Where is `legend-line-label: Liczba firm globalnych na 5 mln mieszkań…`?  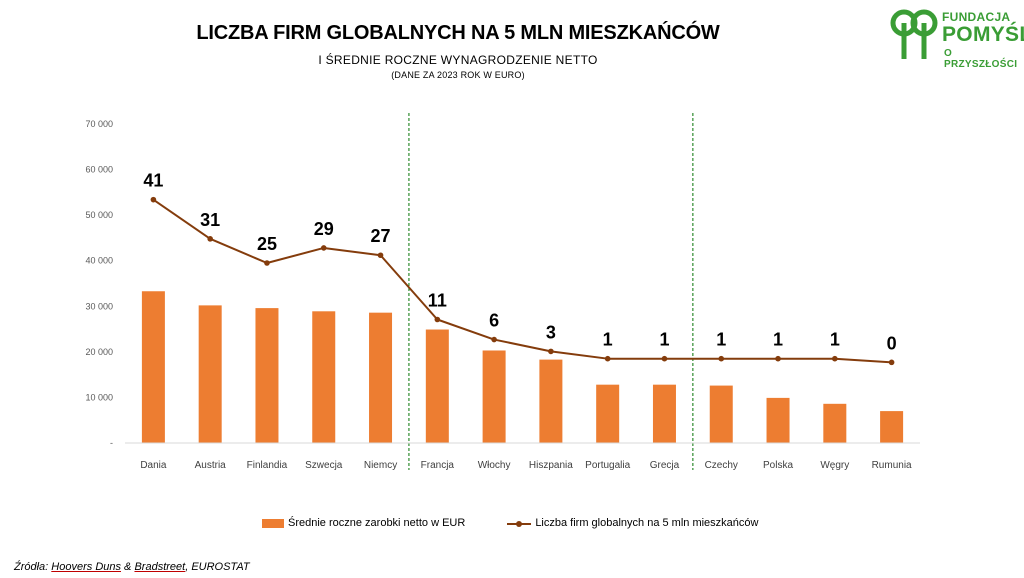 legend-line-label: Liczba firm globalnych na 5 mln mieszkań… is located at coordinates (647, 523).